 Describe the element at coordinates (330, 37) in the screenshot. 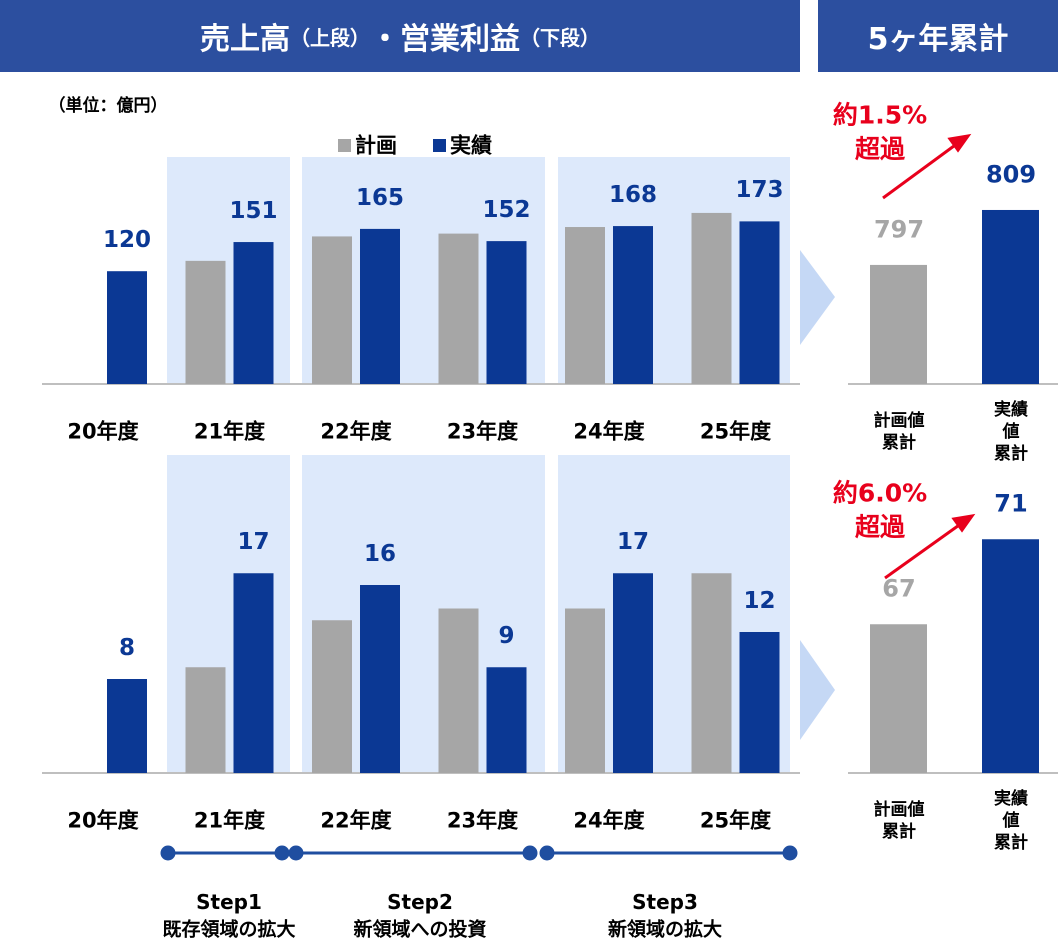

I see `title-part: （上段）` at that location.